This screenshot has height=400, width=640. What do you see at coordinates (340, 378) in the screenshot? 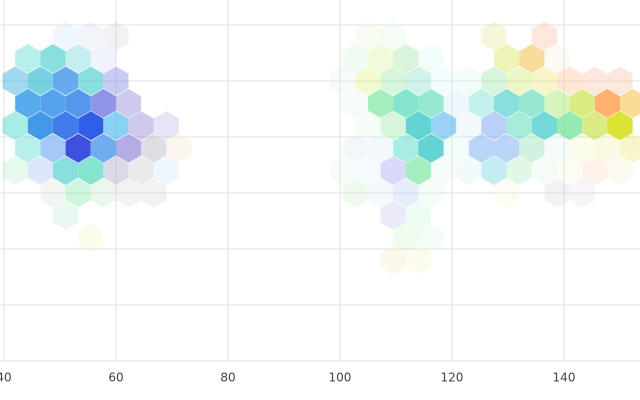
I see `x-tick-label: 100` at bounding box center [340, 378].